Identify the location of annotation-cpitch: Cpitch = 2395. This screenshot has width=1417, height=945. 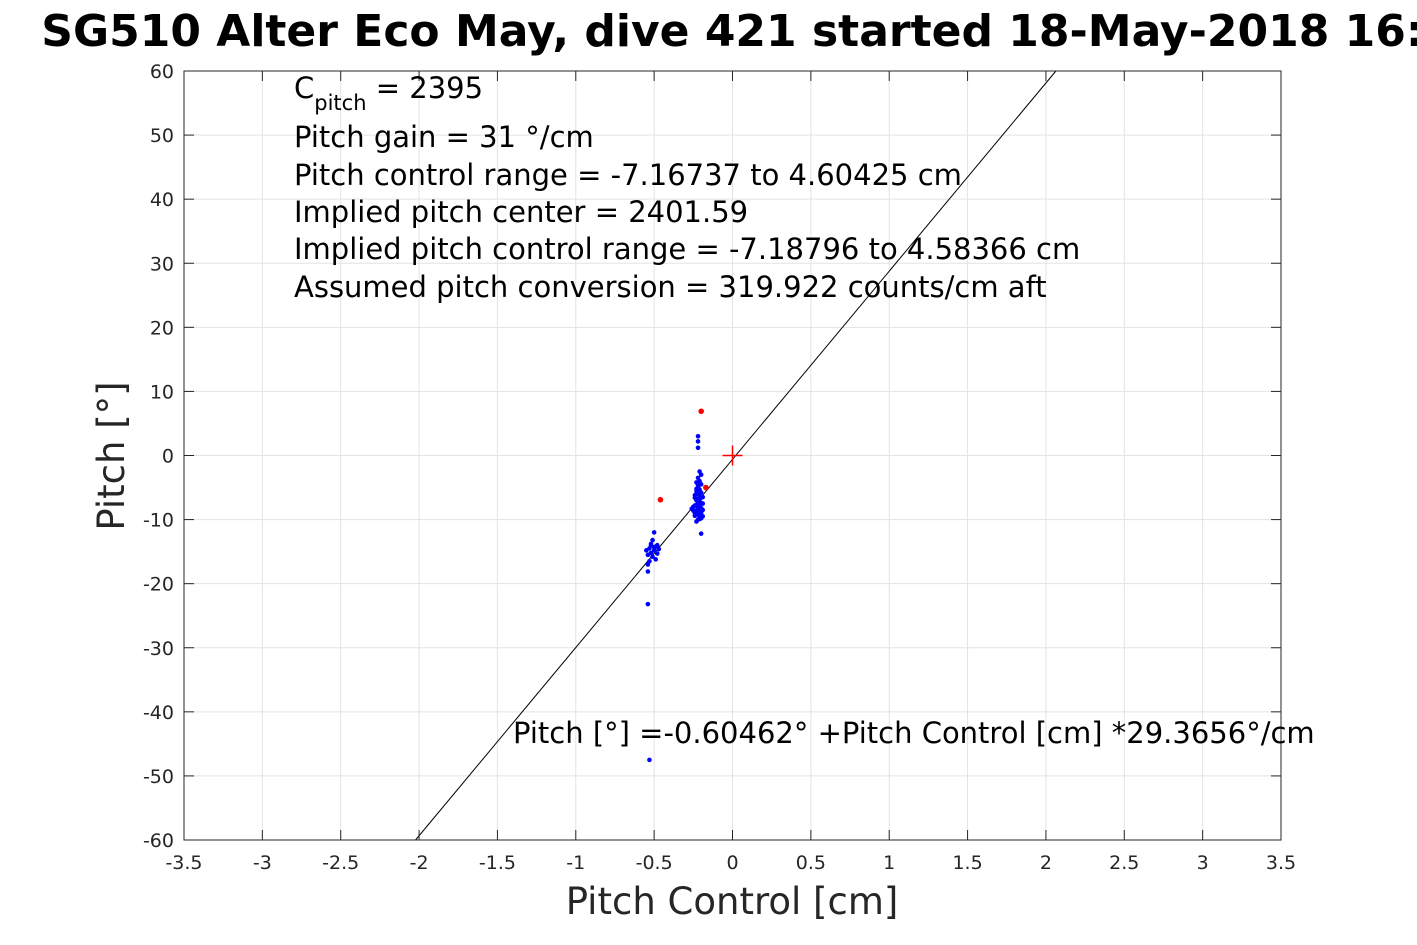
(388, 93).